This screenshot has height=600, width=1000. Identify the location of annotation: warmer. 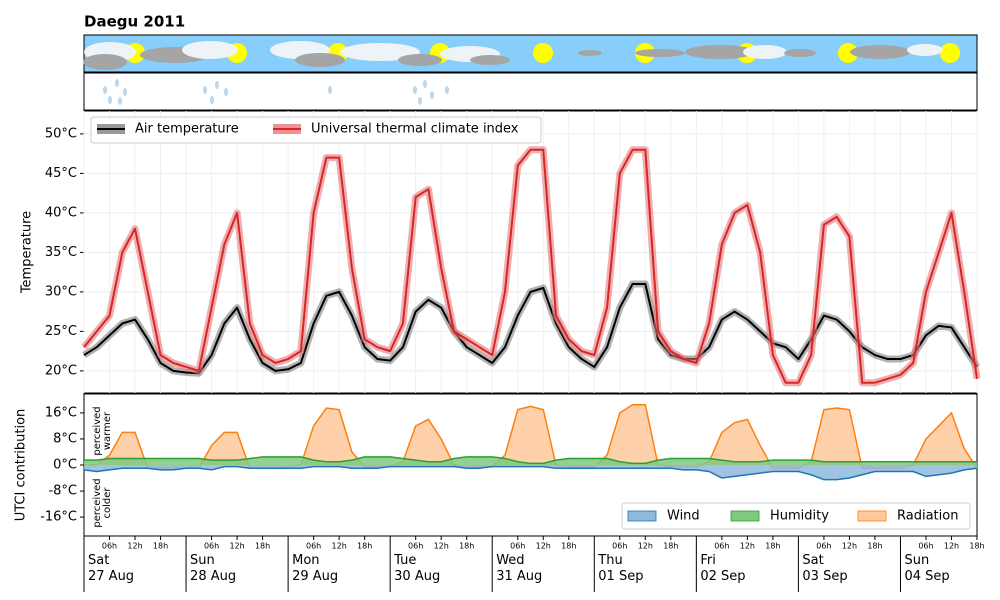
(107, 430).